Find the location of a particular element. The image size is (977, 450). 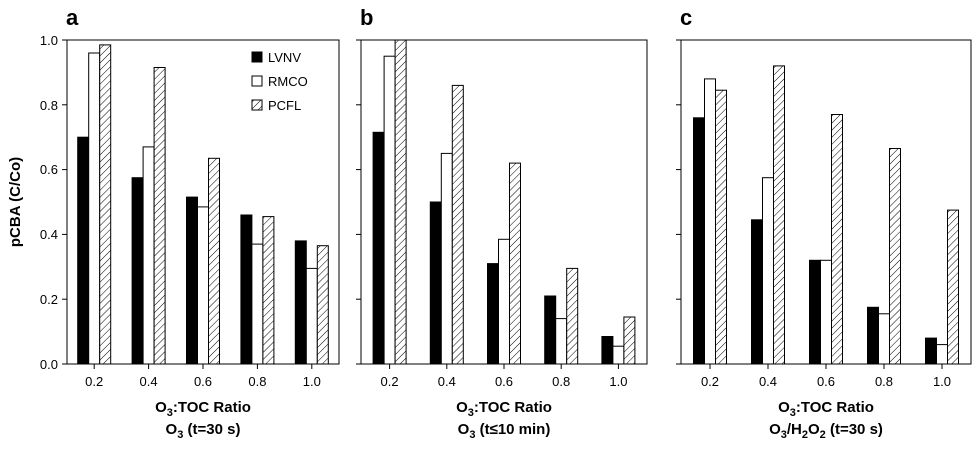

x-axis-label-line2: O3/H2O2 (t=30 s) is located at coordinates (826, 431).